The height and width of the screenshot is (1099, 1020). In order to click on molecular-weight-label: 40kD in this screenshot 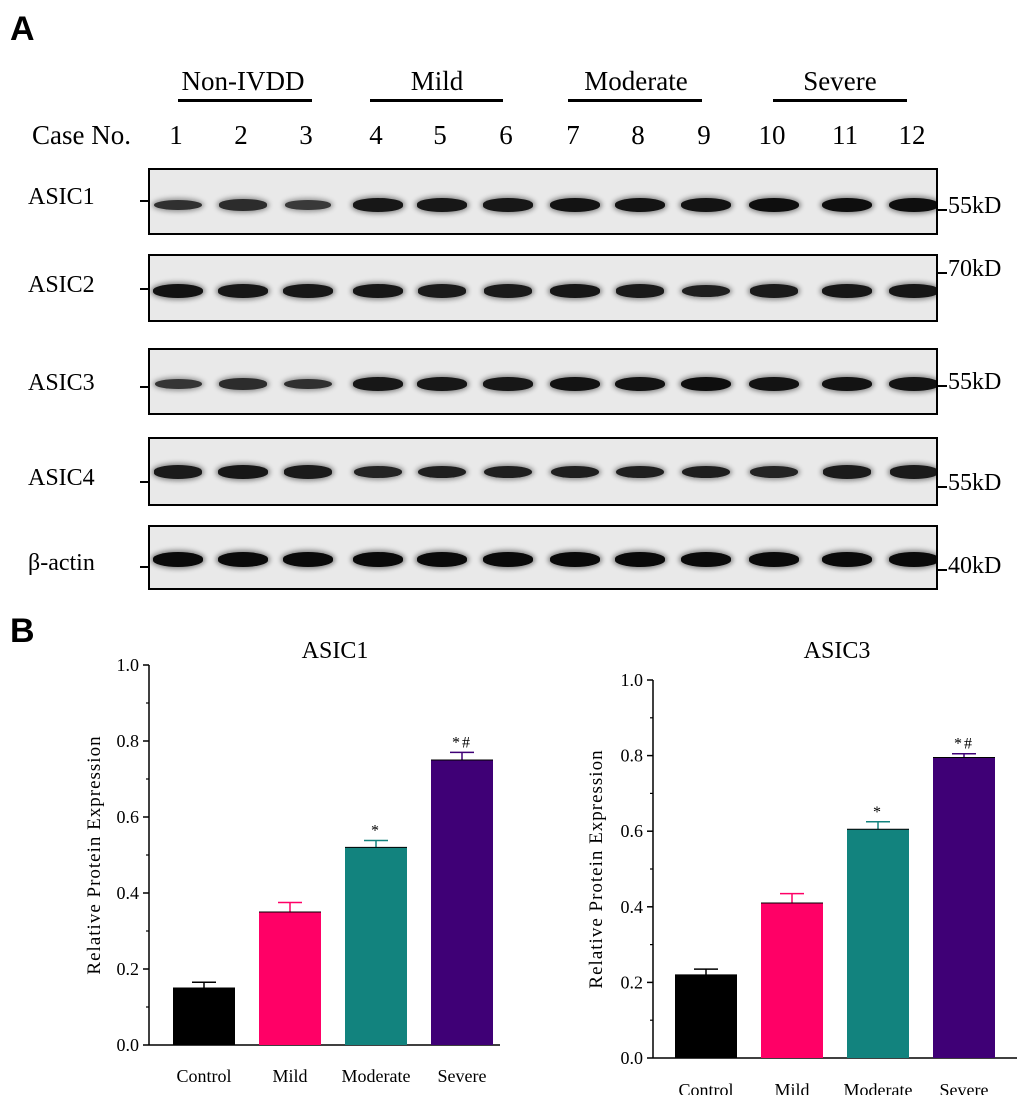, I will do `click(975, 566)`.